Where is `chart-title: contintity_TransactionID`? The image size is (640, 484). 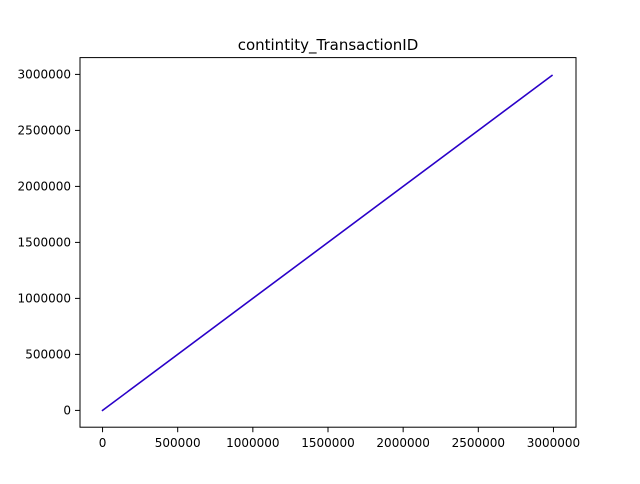 chart-title: contintity_TransactionID is located at coordinates (328, 45).